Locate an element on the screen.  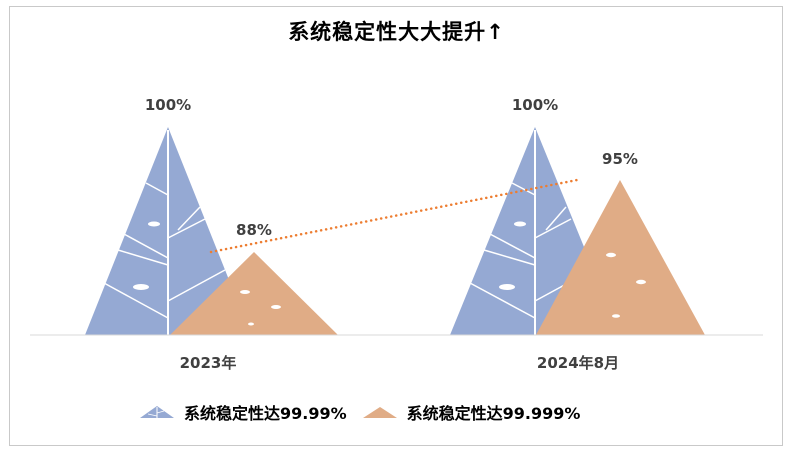
legend-item-series2: 系统稳定性达99.999% is located at coordinates (471, 412).